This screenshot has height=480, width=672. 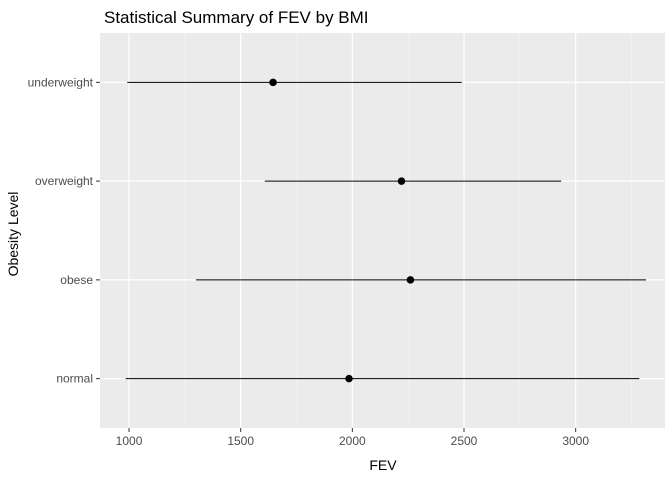 What do you see at coordinates (61, 82) in the screenshot?
I see `y-tick-label: underweight` at bounding box center [61, 82].